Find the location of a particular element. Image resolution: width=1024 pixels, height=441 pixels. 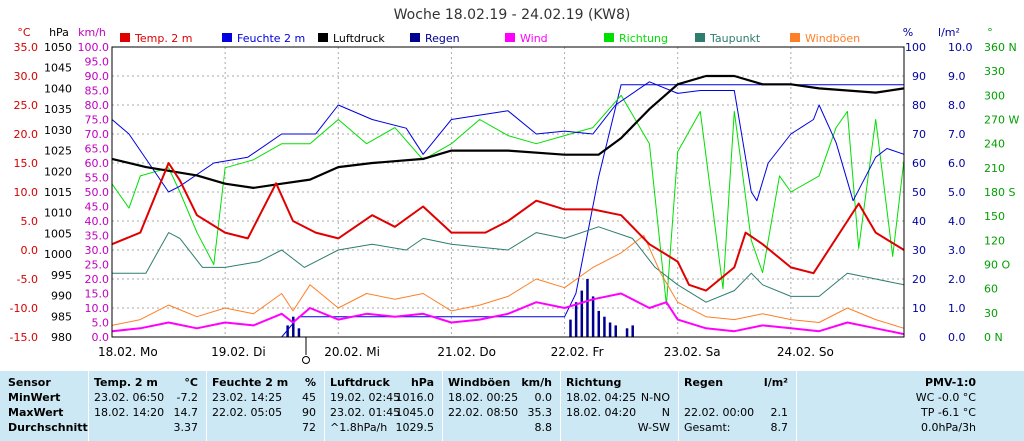

axis-tick-temp: -10.0 is located at coordinates (24, 308).